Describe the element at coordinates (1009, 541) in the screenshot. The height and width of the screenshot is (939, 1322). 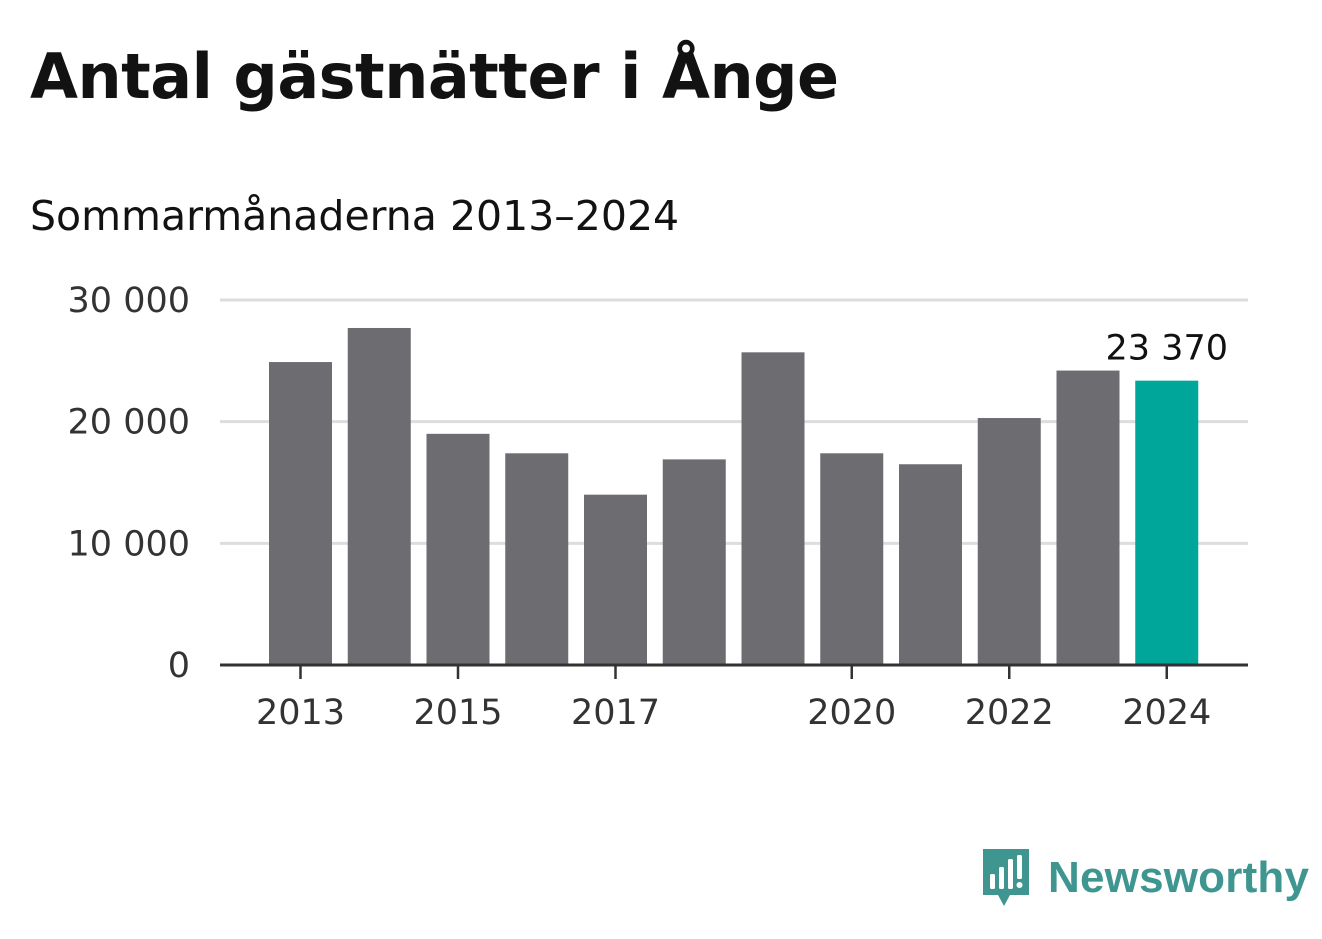
I see `bar-2022` at that location.